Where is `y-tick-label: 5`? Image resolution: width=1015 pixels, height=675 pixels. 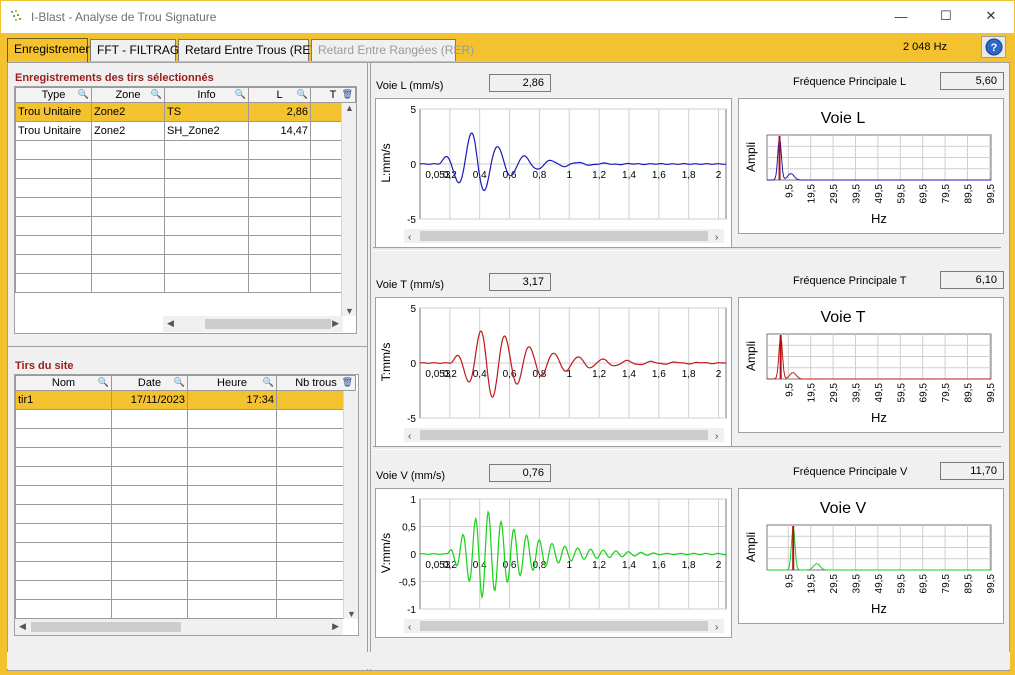 y-tick-label: 5 is located at coordinates (413, 309).